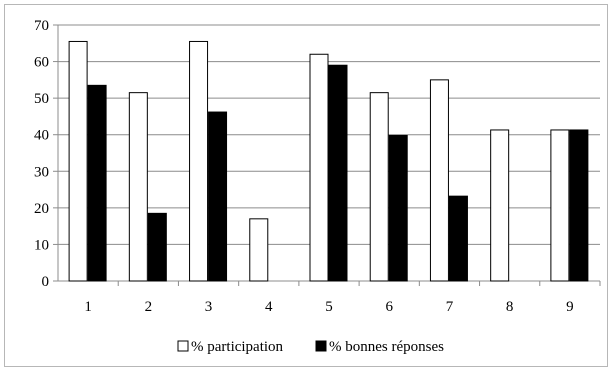  I want to click on y-tick-label-50: 50, so click(41, 99).